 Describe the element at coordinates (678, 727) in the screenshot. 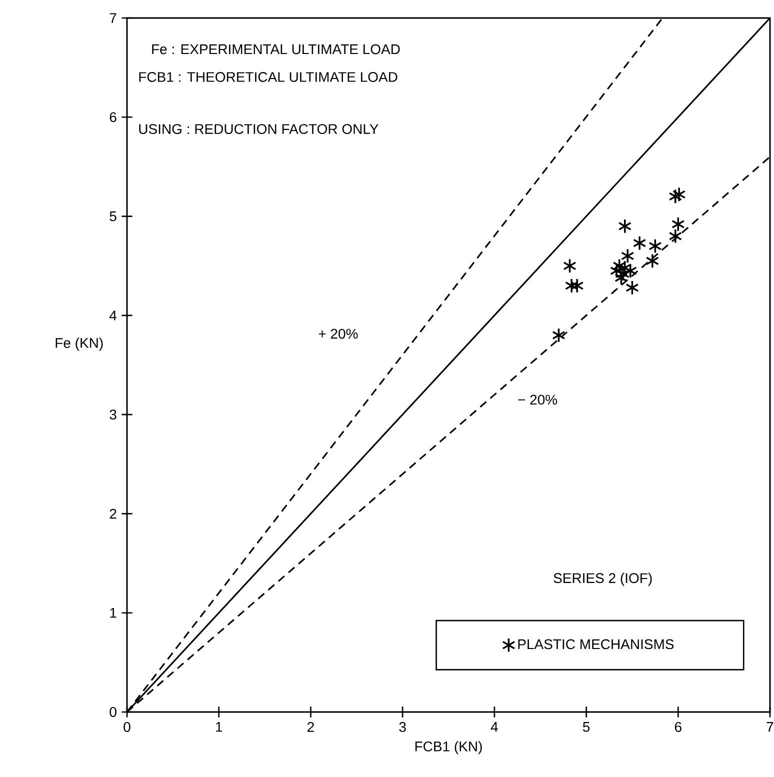

I see `x-tick-label: 6` at that location.